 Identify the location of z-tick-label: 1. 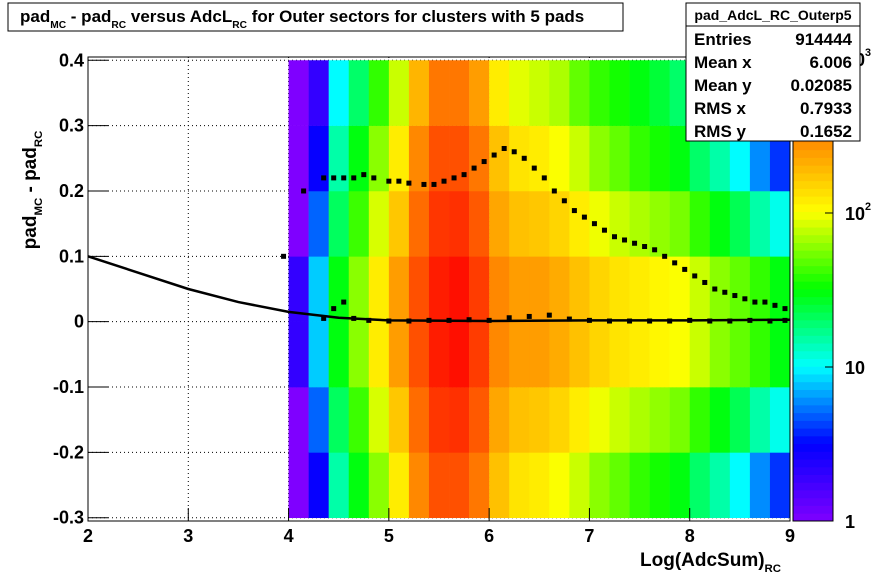
(850, 522).